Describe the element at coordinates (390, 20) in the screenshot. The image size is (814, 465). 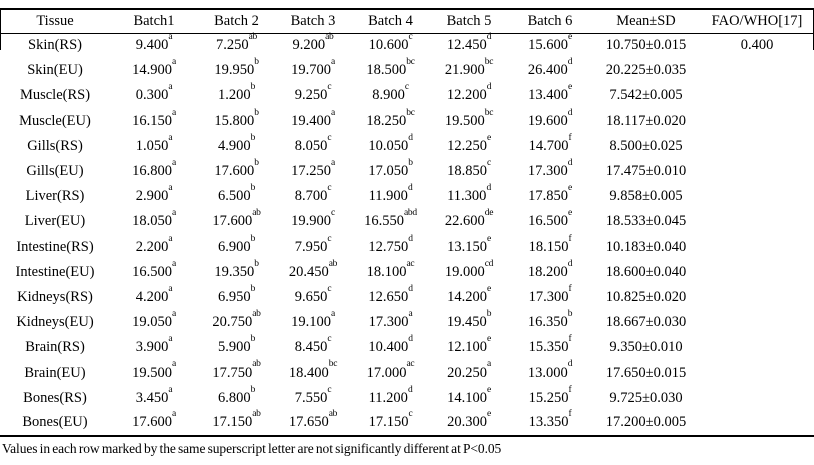
I see `column-header: Batch 4` at that location.